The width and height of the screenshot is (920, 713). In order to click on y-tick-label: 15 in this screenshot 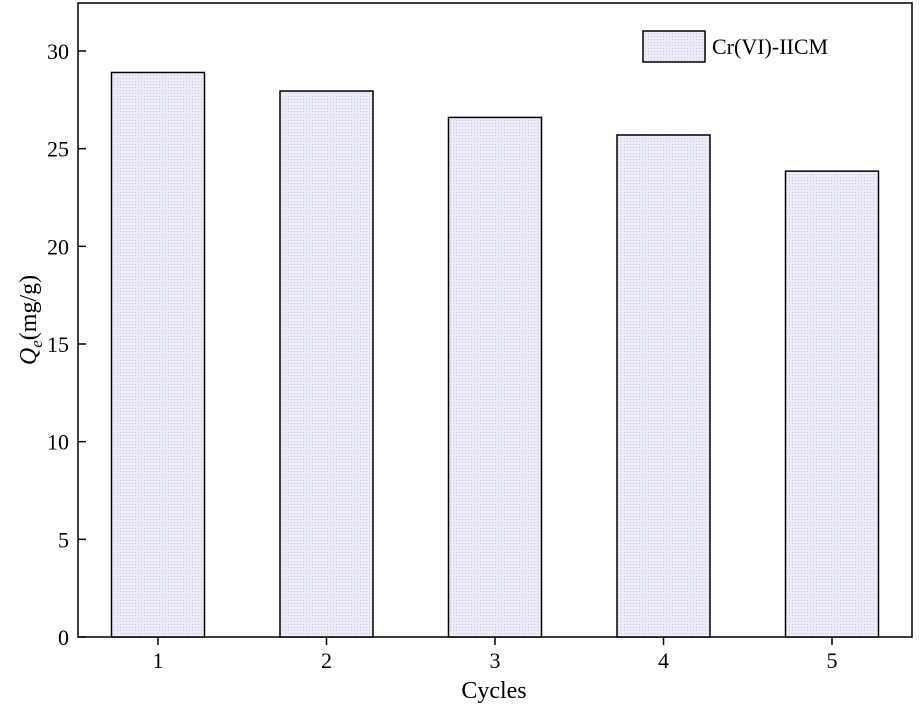, I will do `click(58, 344)`.